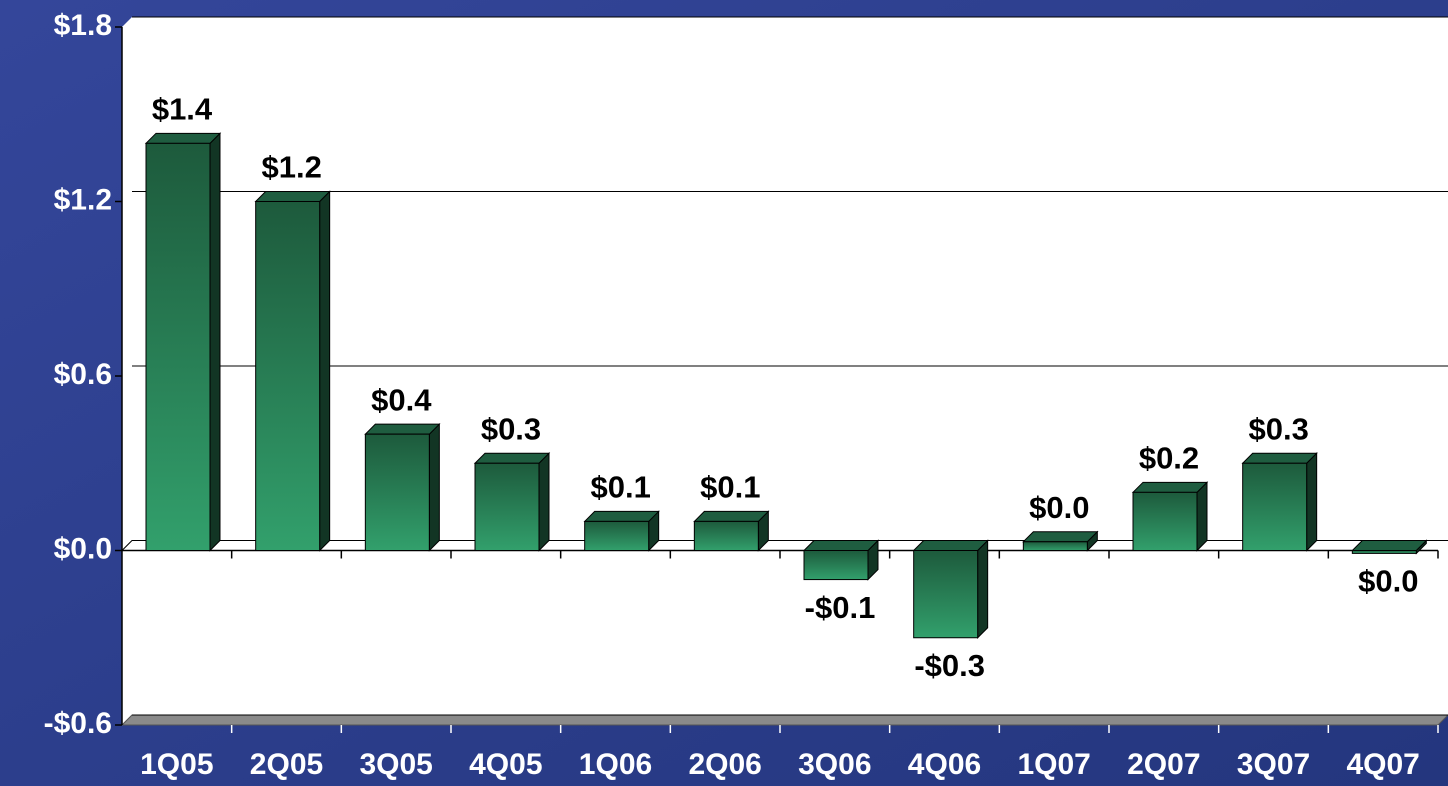  What do you see at coordinates (1163, 764) in the screenshot?
I see `x-tick-label: 2Q07` at bounding box center [1163, 764].